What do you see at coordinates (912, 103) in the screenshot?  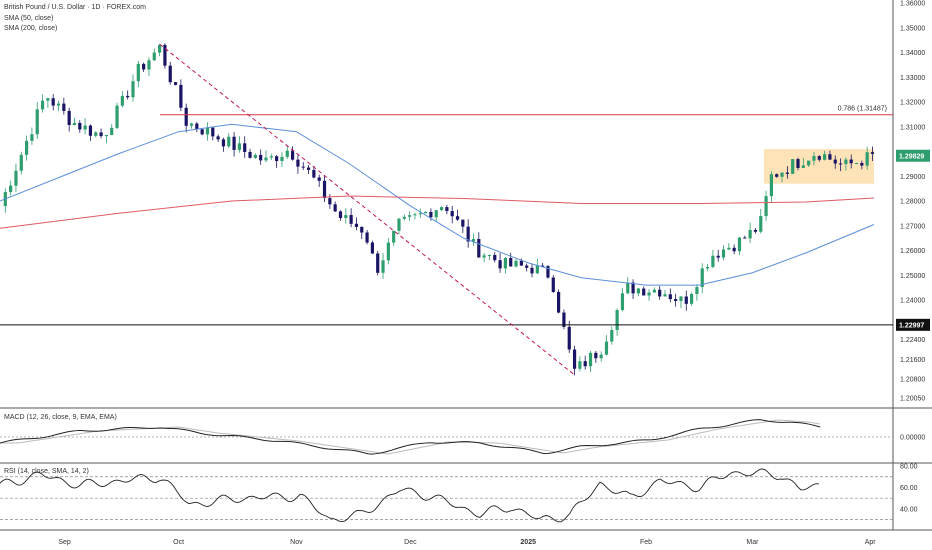 I see `price-tick-label: 1.32000` at bounding box center [912, 103].